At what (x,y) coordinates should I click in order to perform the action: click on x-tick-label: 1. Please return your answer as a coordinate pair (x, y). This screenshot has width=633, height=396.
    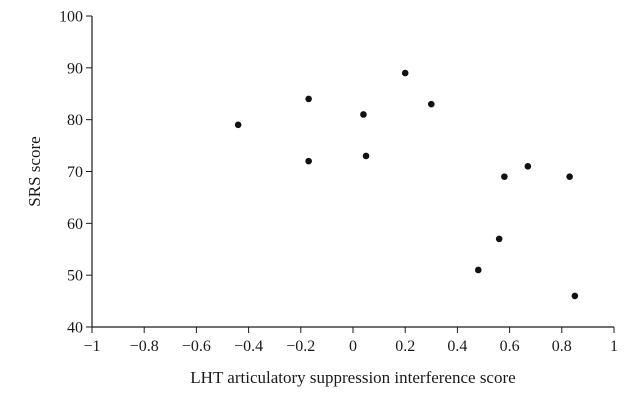
    Looking at the image, I should click on (614, 346).